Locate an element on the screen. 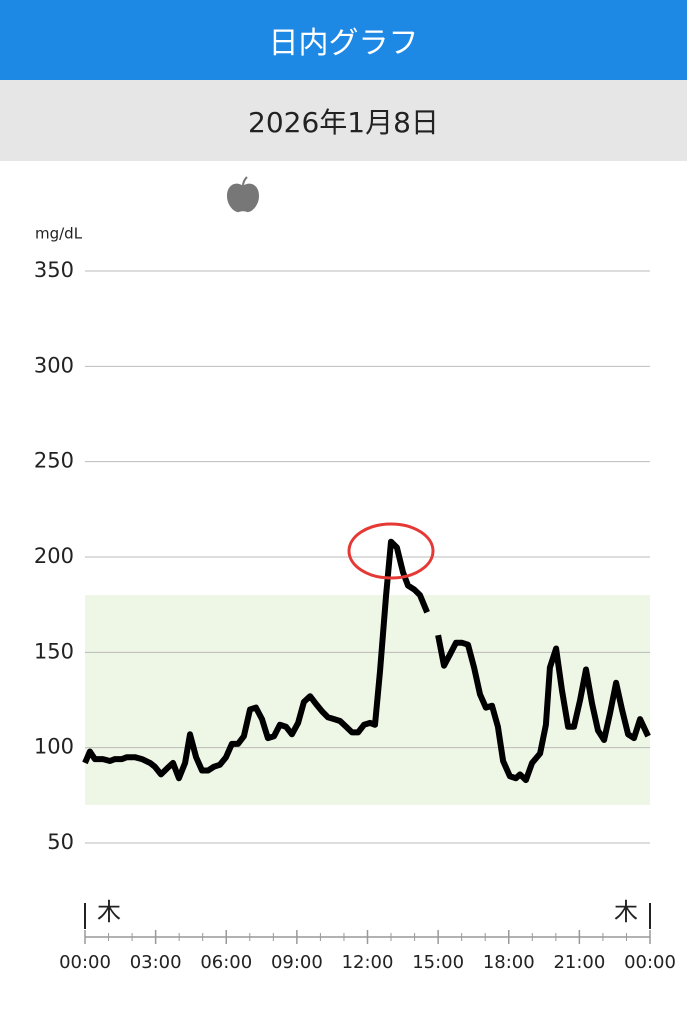  y-tick-label: 250 is located at coordinates (54, 461).